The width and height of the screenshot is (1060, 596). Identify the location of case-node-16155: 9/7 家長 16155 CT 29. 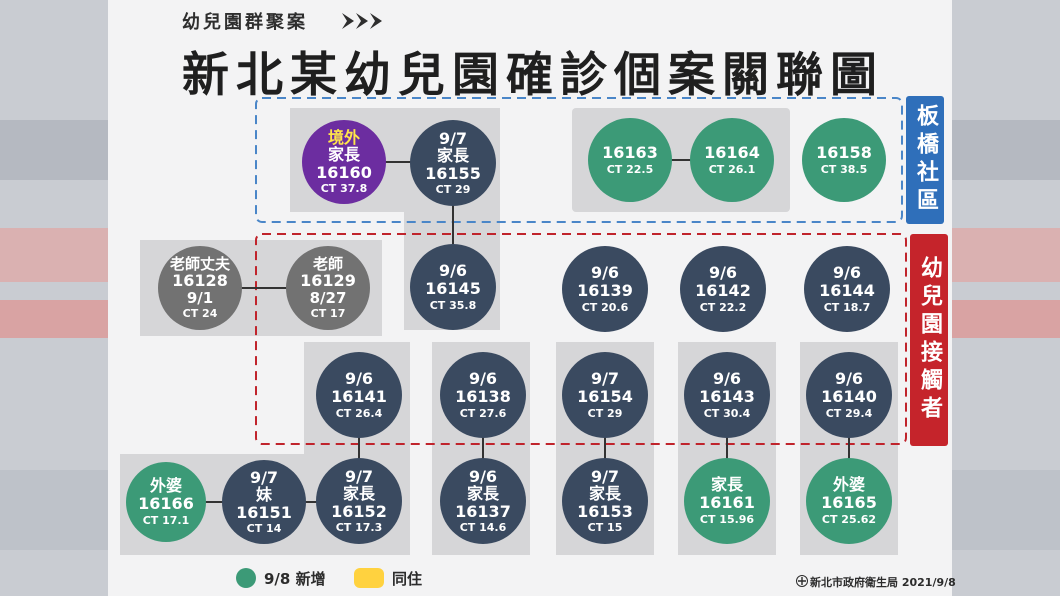
(453, 163).